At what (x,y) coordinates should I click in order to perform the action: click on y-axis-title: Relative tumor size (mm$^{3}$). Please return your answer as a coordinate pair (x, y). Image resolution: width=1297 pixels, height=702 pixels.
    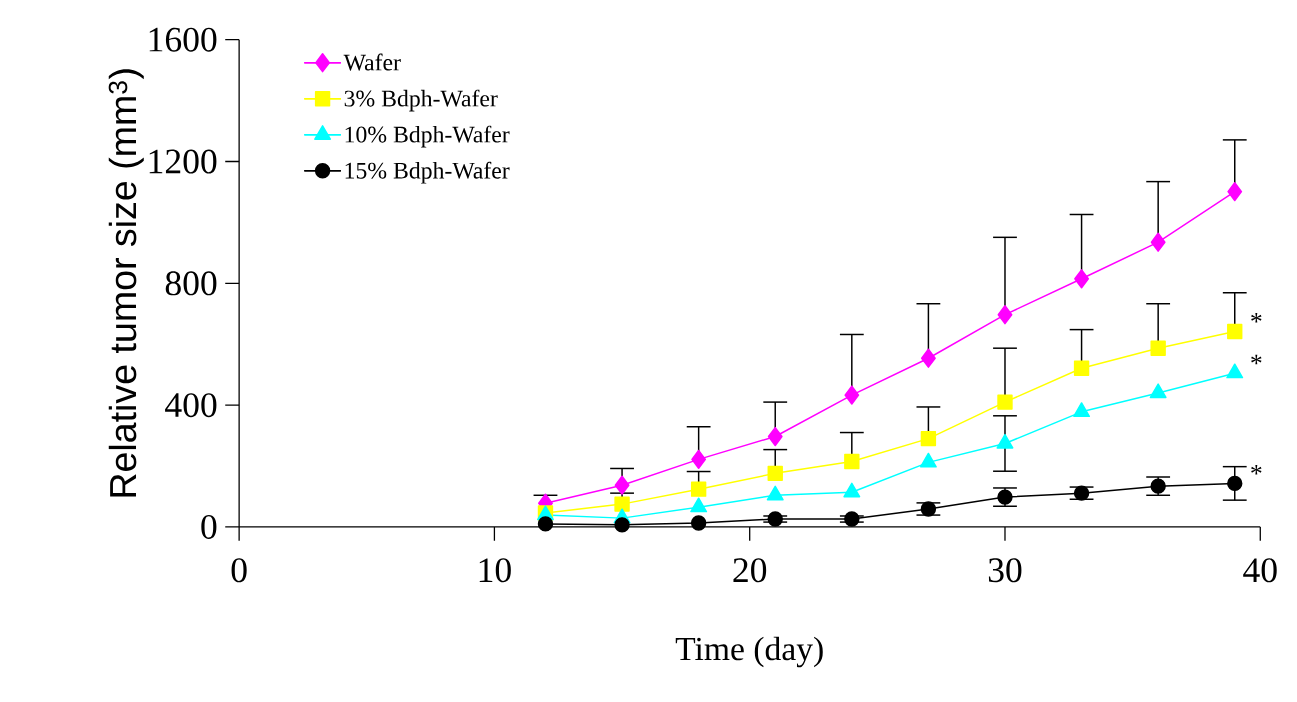
    Looking at the image, I should click on (126, 283).